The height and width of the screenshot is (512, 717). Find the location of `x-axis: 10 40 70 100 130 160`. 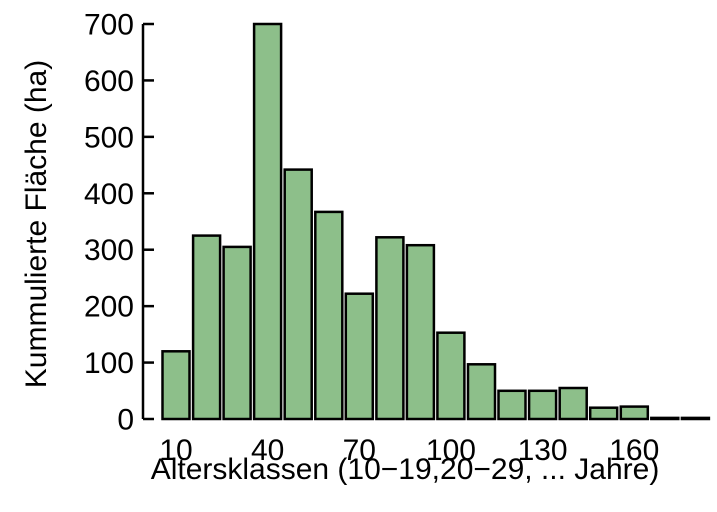

x-axis: 10 40 70 100 130 160 is located at coordinates (409, 450).